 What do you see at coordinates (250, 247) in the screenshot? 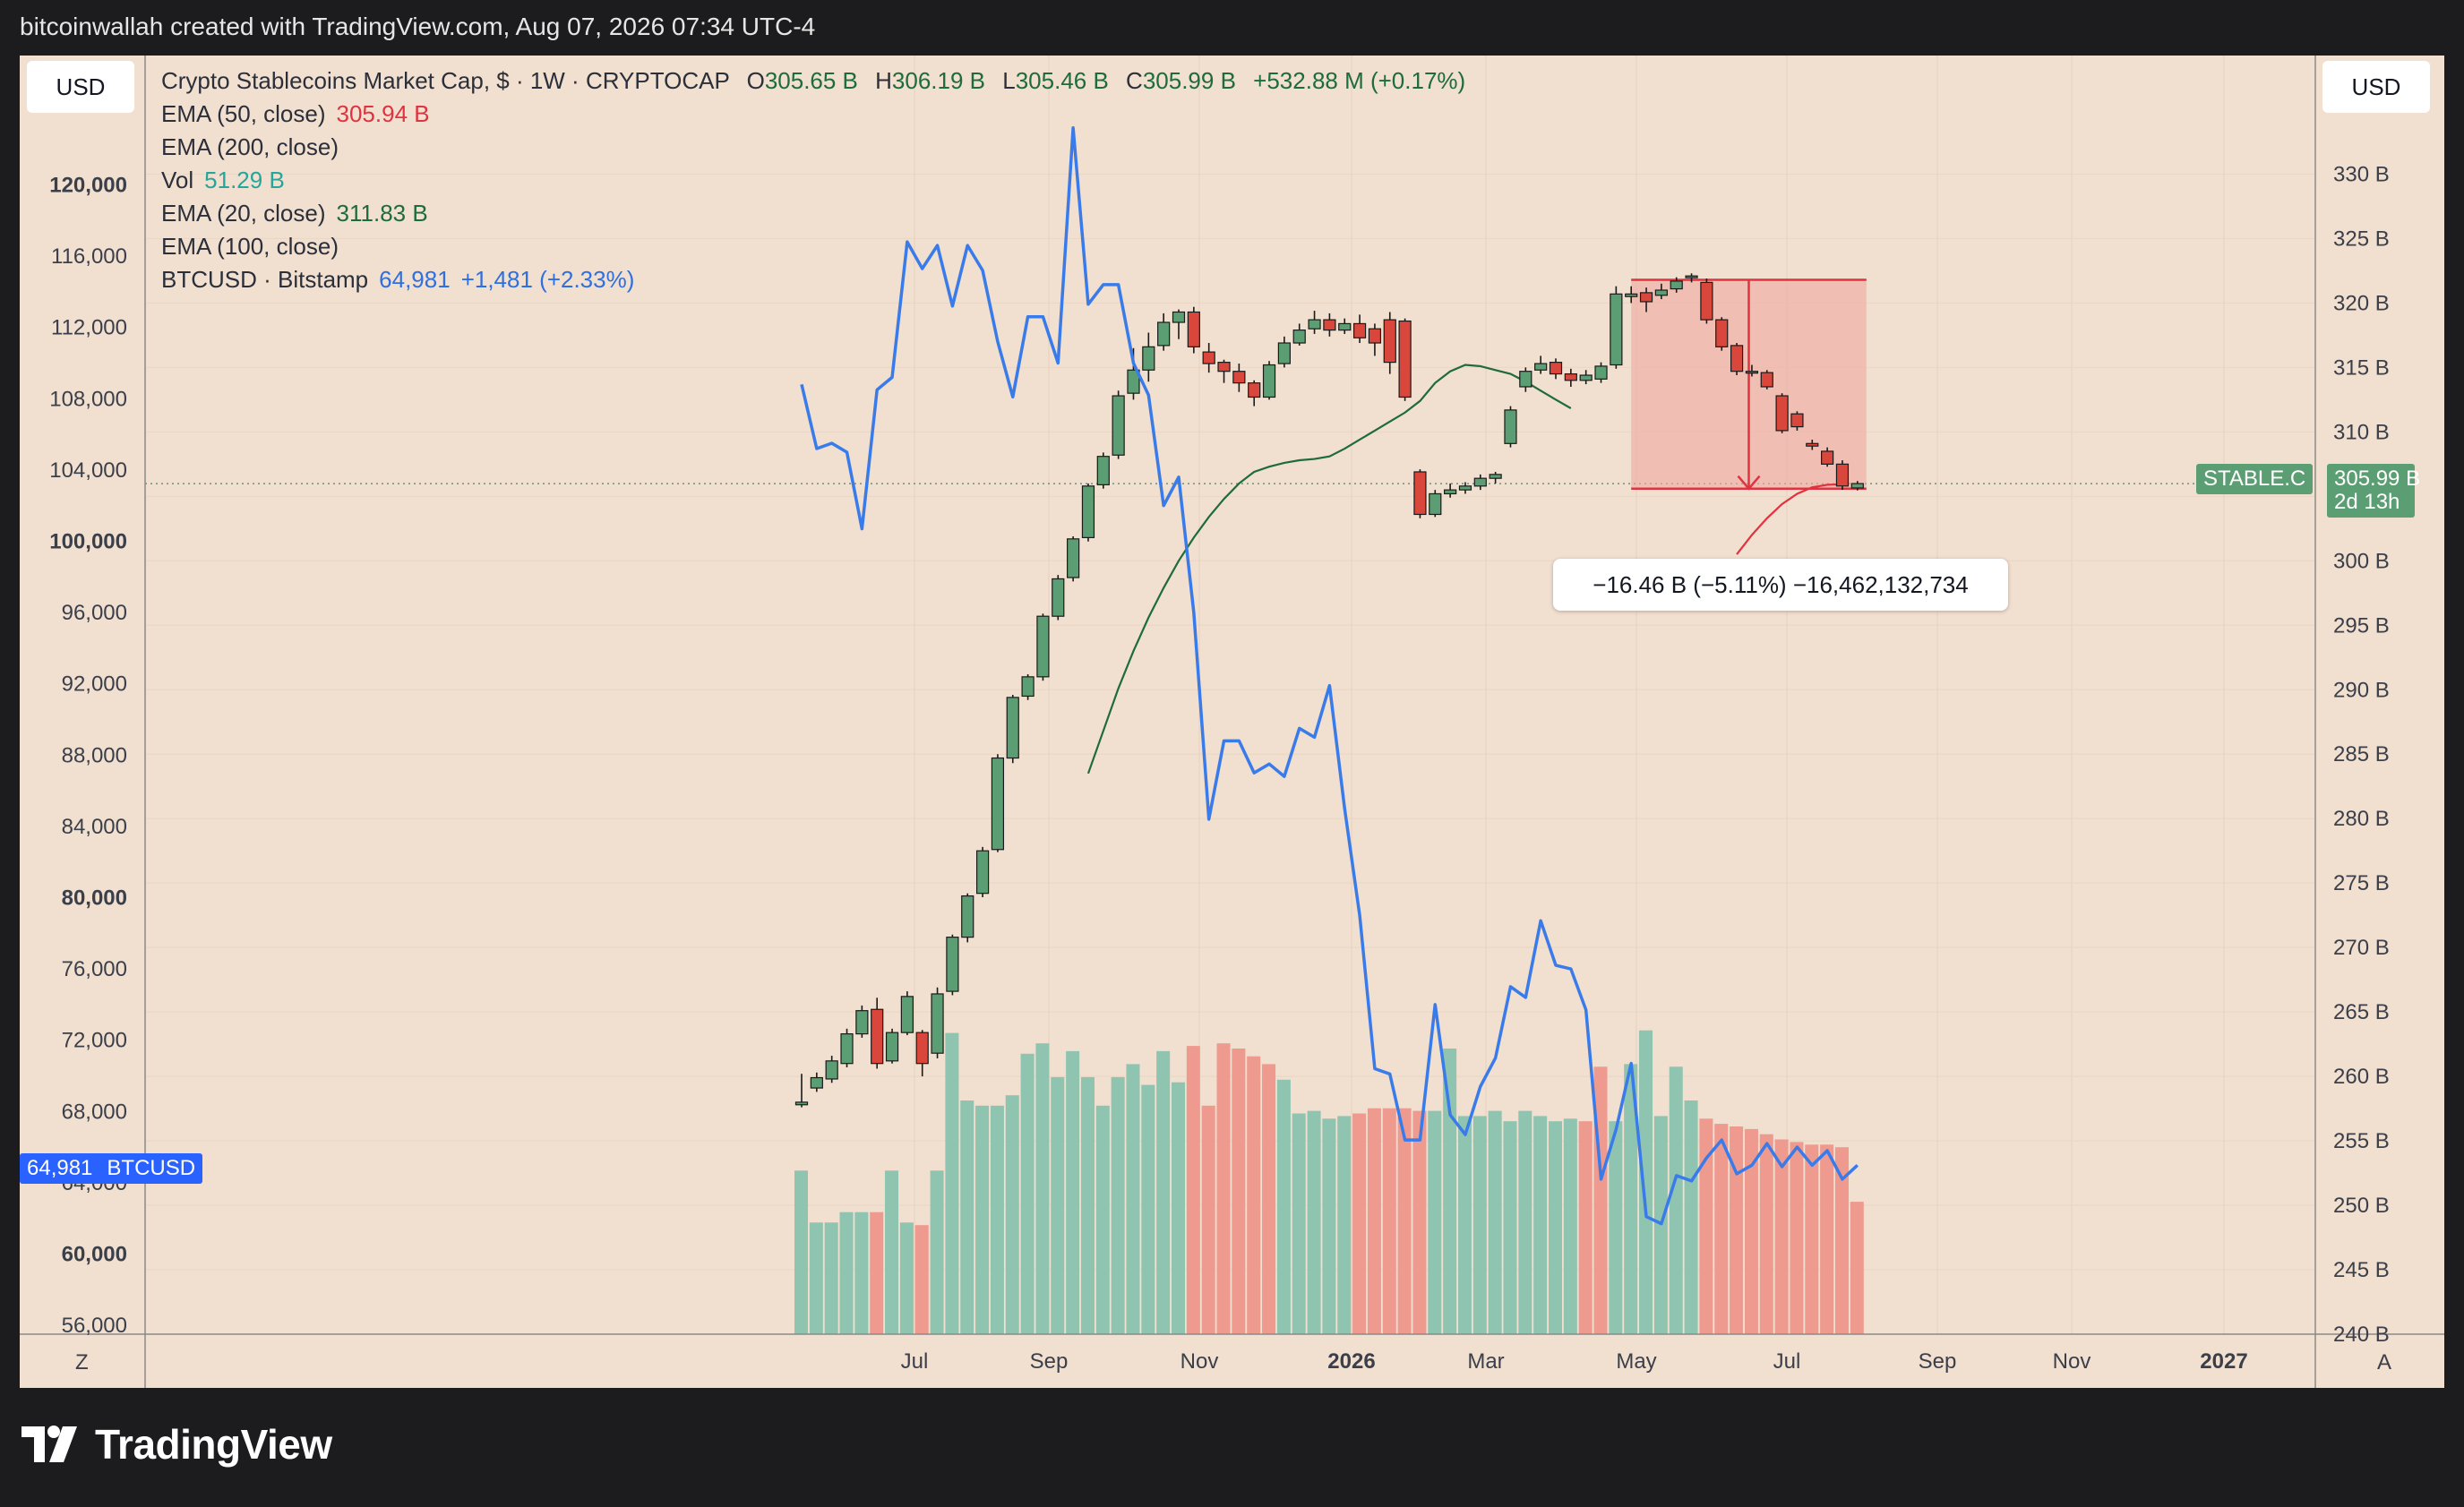
I see `legend-ema100-row: EMA (100, close)` at bounding box center [250, 247].